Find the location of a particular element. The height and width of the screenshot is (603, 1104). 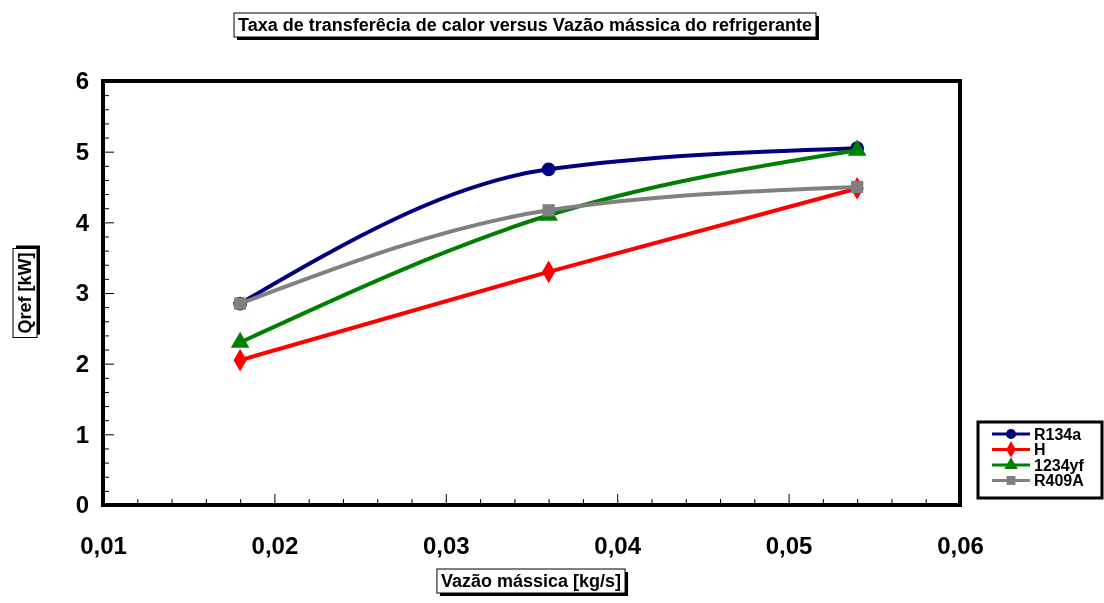

x-tick-label: 0,02 is located at coordinates (275, 546).